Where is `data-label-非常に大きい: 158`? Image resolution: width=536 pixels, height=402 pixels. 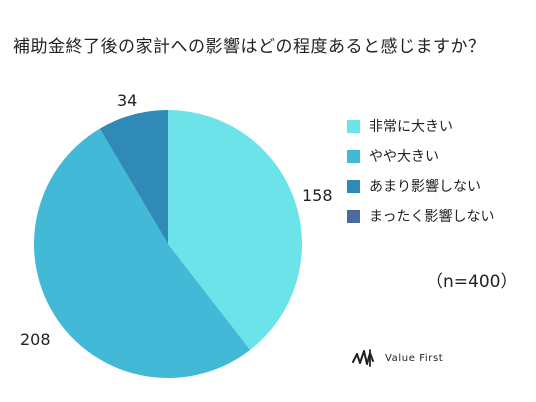 data-label-非常に大きい: 158 is located at coordinates (317, 195).